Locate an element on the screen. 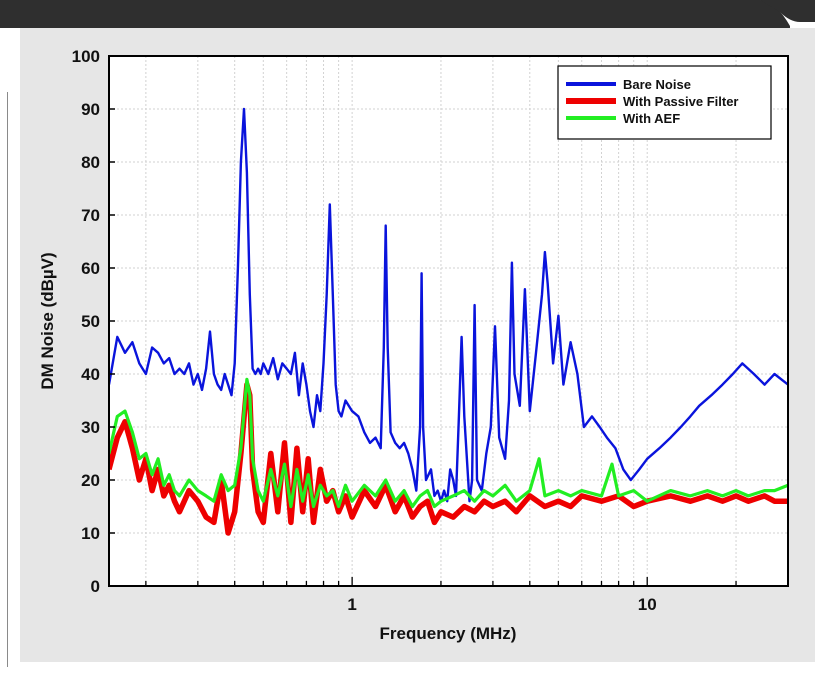 The height and width of the screenshot is (674, 815). y-axis-ticks: 0 10 20 30 40 50 60 70 80 90 100 is located at coordinates (93, 321).